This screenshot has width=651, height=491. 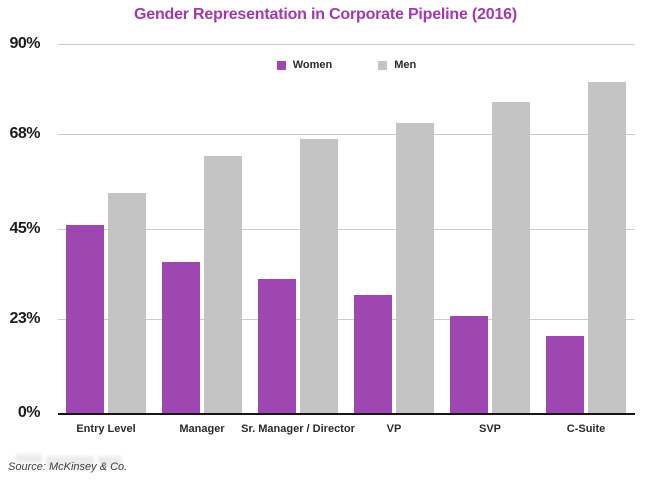 I want to click on legend-item-men: Men, so click(x=397, y=65).